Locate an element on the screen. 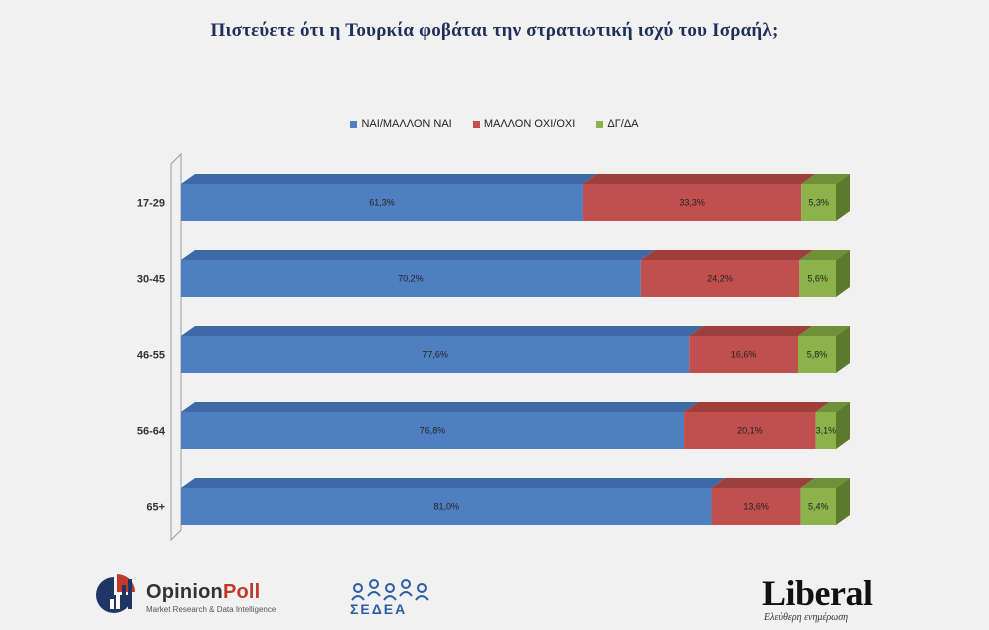  legend-item-dk: ΔΓ/ΔΑ is located at coordinates (617, 124).